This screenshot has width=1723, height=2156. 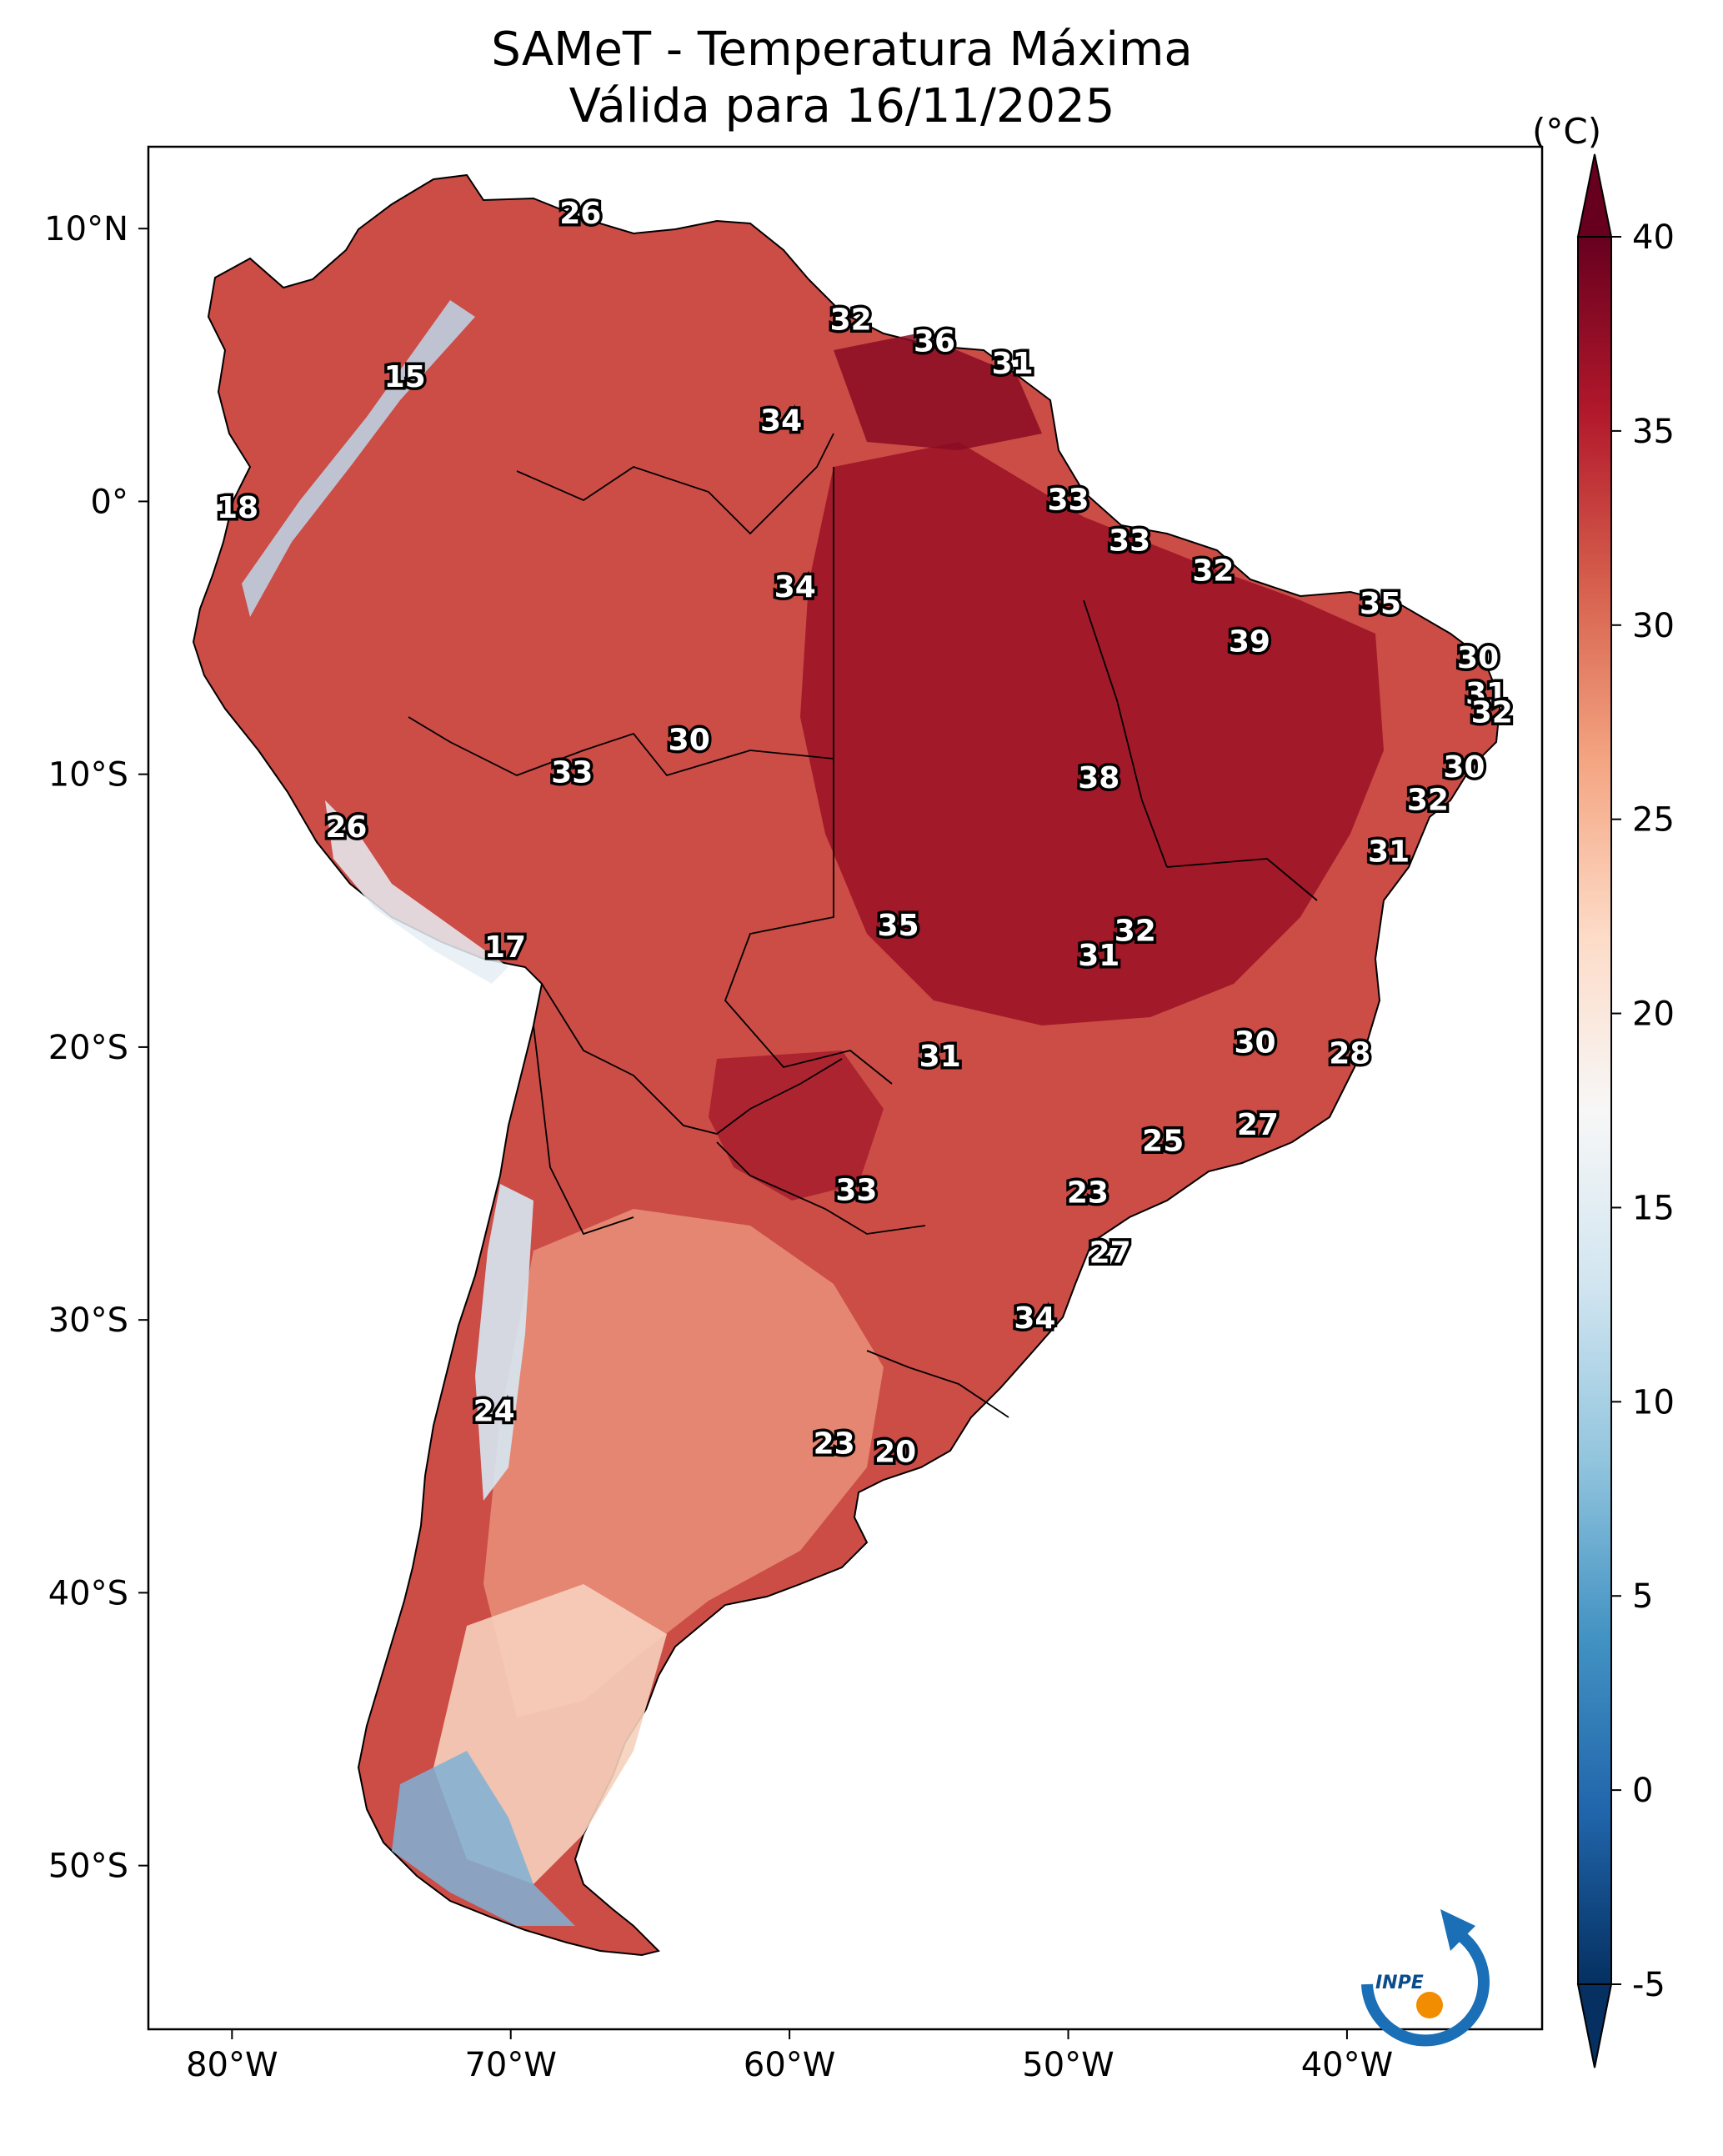 I want to click on cold-zone-andes-south, so click(x=484, y=1838).